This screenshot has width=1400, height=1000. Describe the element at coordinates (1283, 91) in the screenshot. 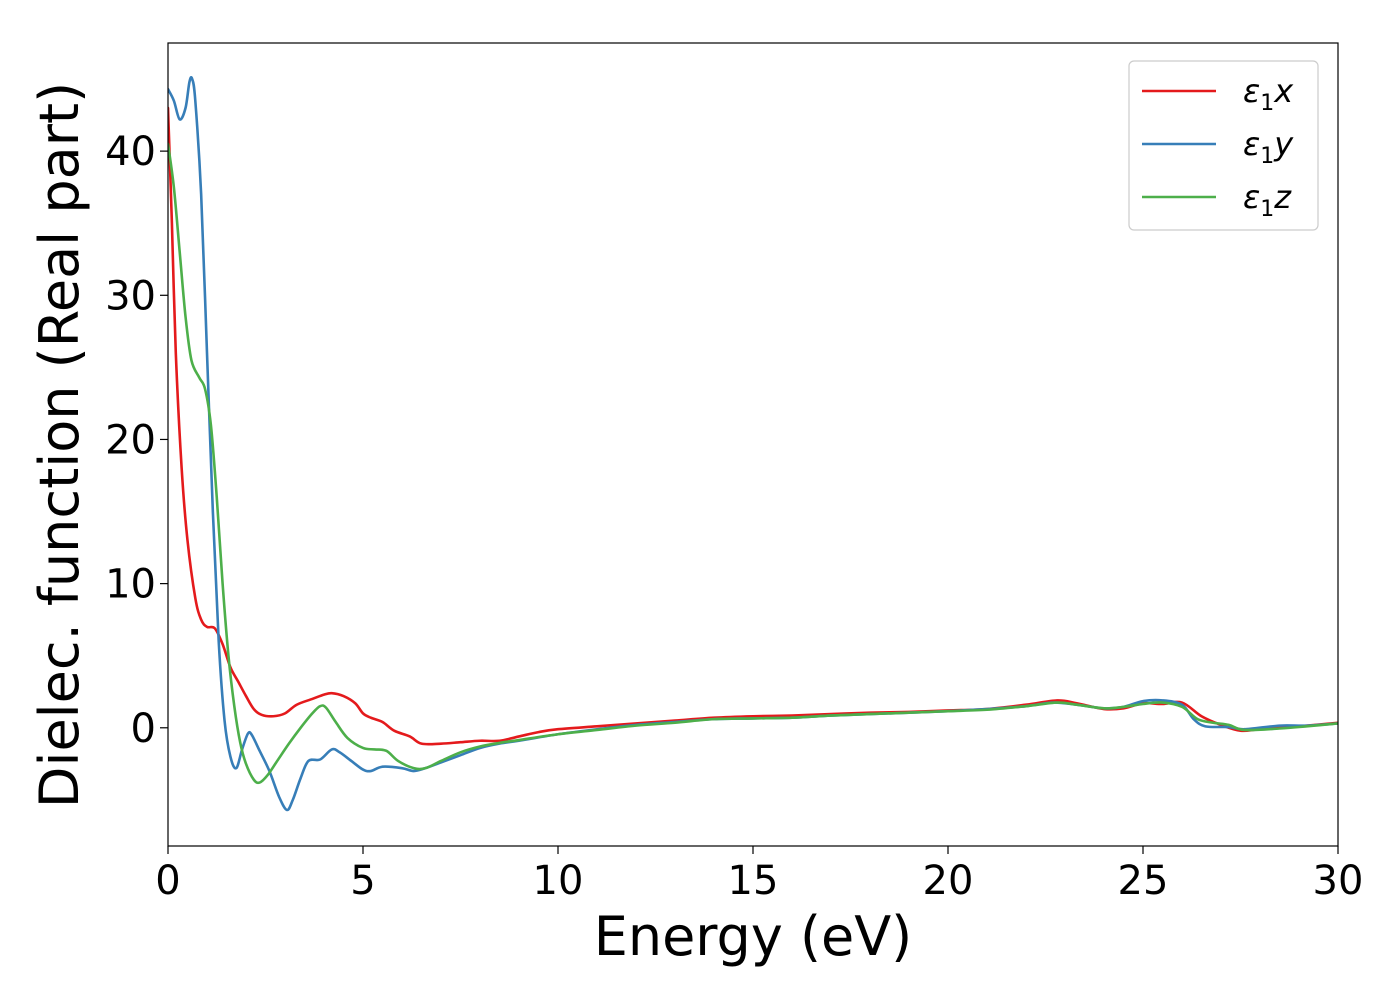

I see `legend-component: x` at that location.